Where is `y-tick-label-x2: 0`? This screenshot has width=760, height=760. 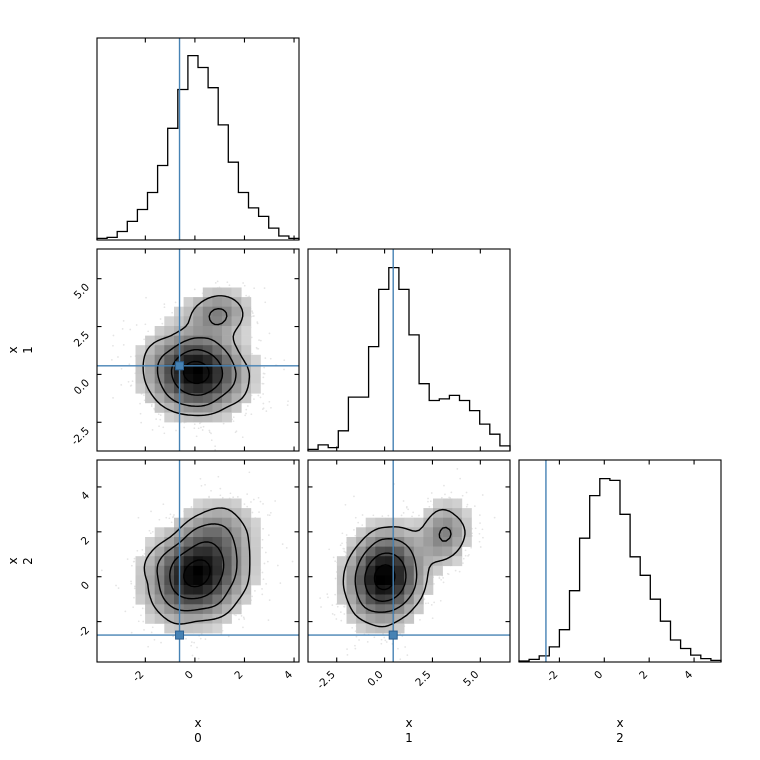 y-tick-label-x2: 0 is located at coordinates (85, 585).